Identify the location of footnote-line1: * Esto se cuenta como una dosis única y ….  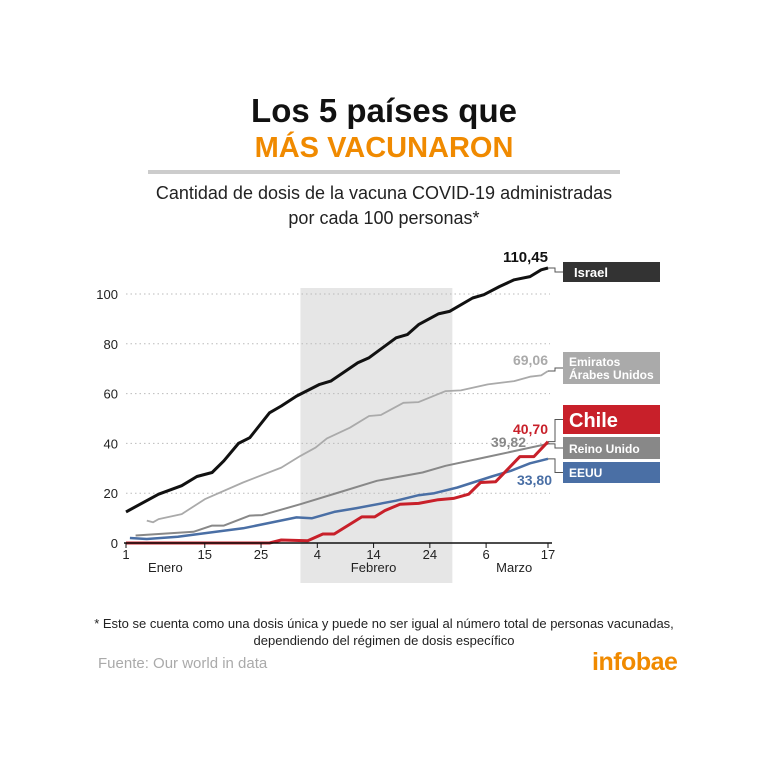
(384, 623).